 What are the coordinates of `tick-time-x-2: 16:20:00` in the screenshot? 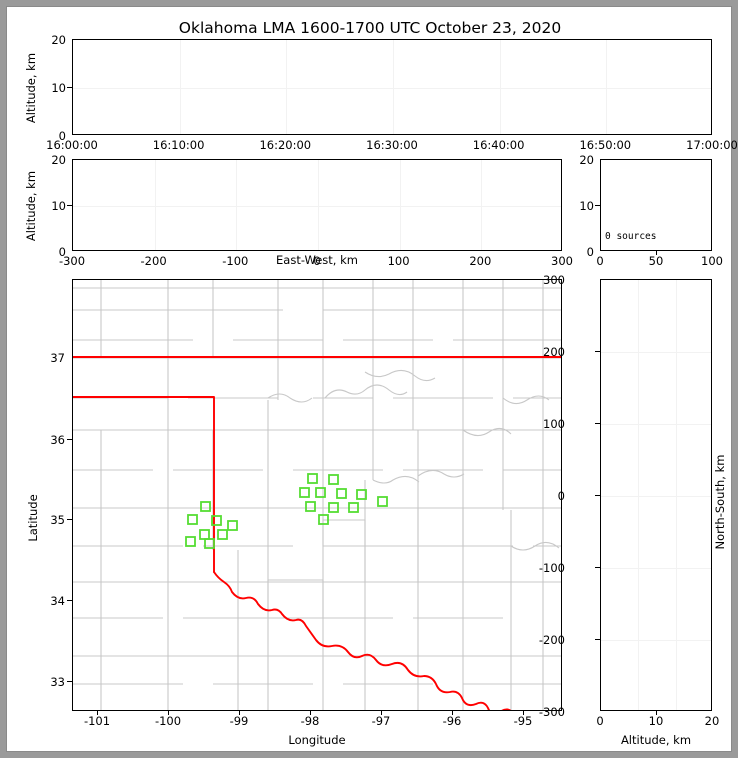 It's located at (285, 145).